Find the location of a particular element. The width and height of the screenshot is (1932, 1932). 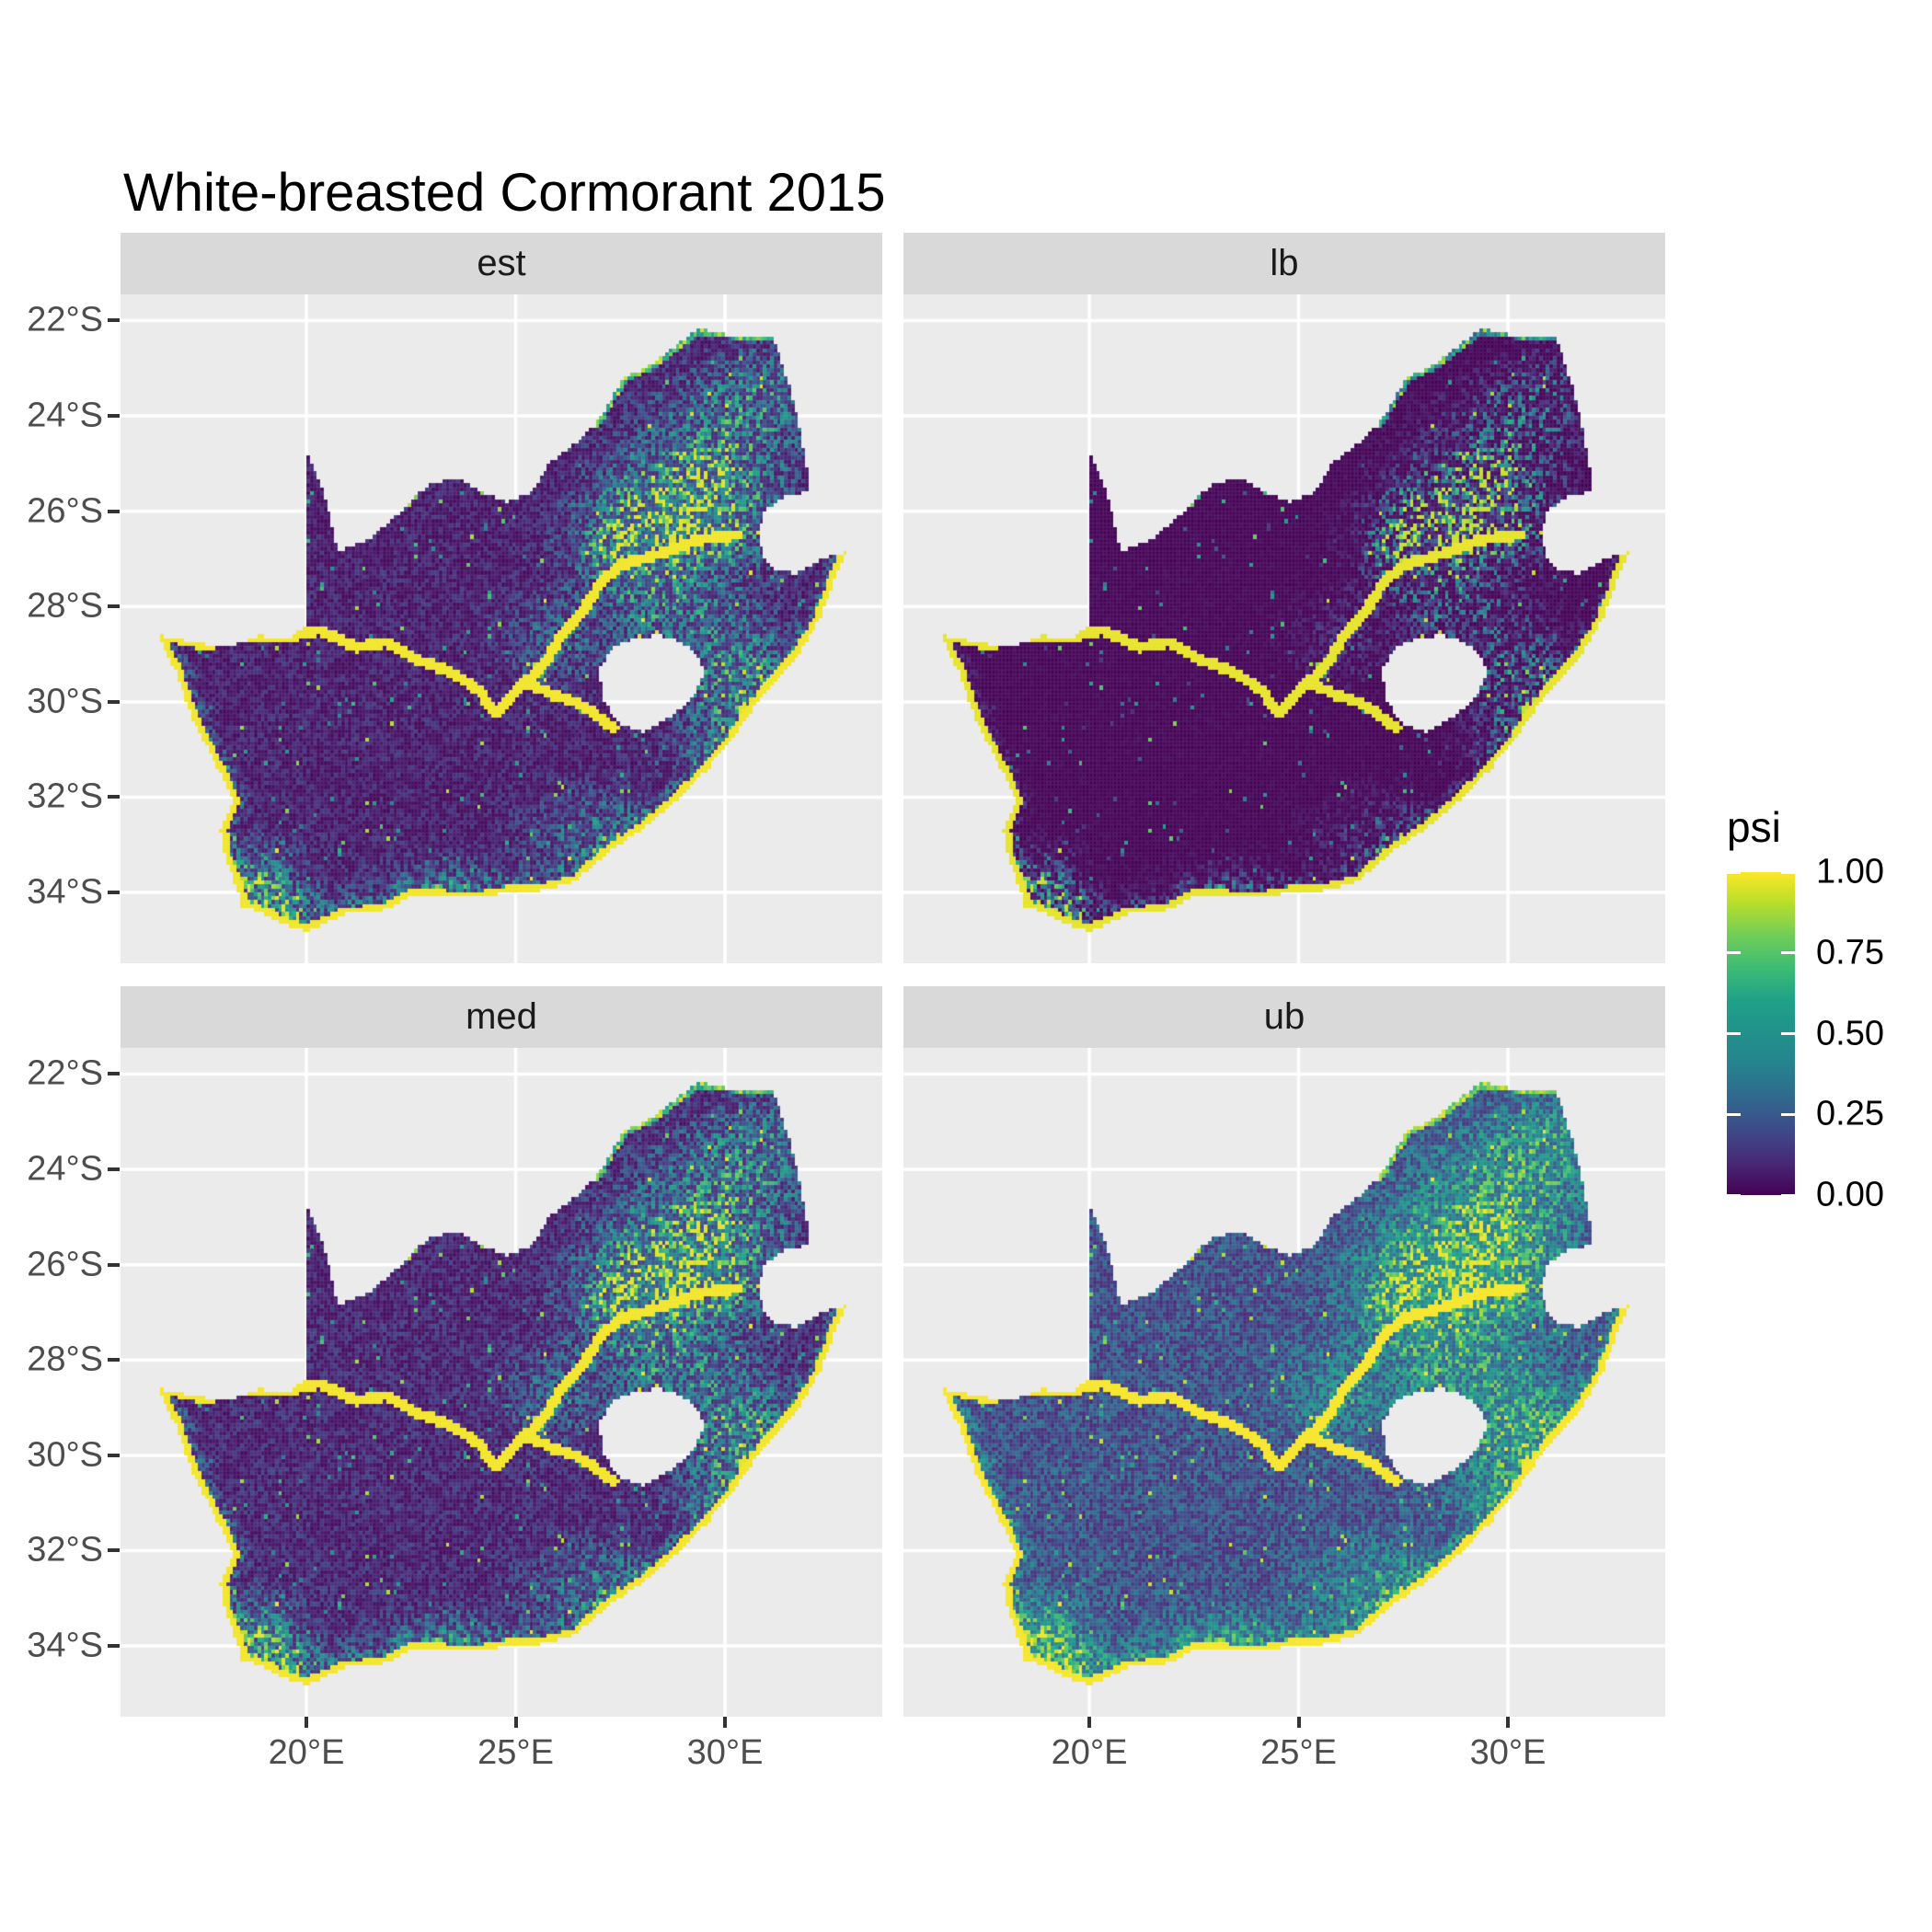

legend-title: psi is located at coordinates (1754, 827).